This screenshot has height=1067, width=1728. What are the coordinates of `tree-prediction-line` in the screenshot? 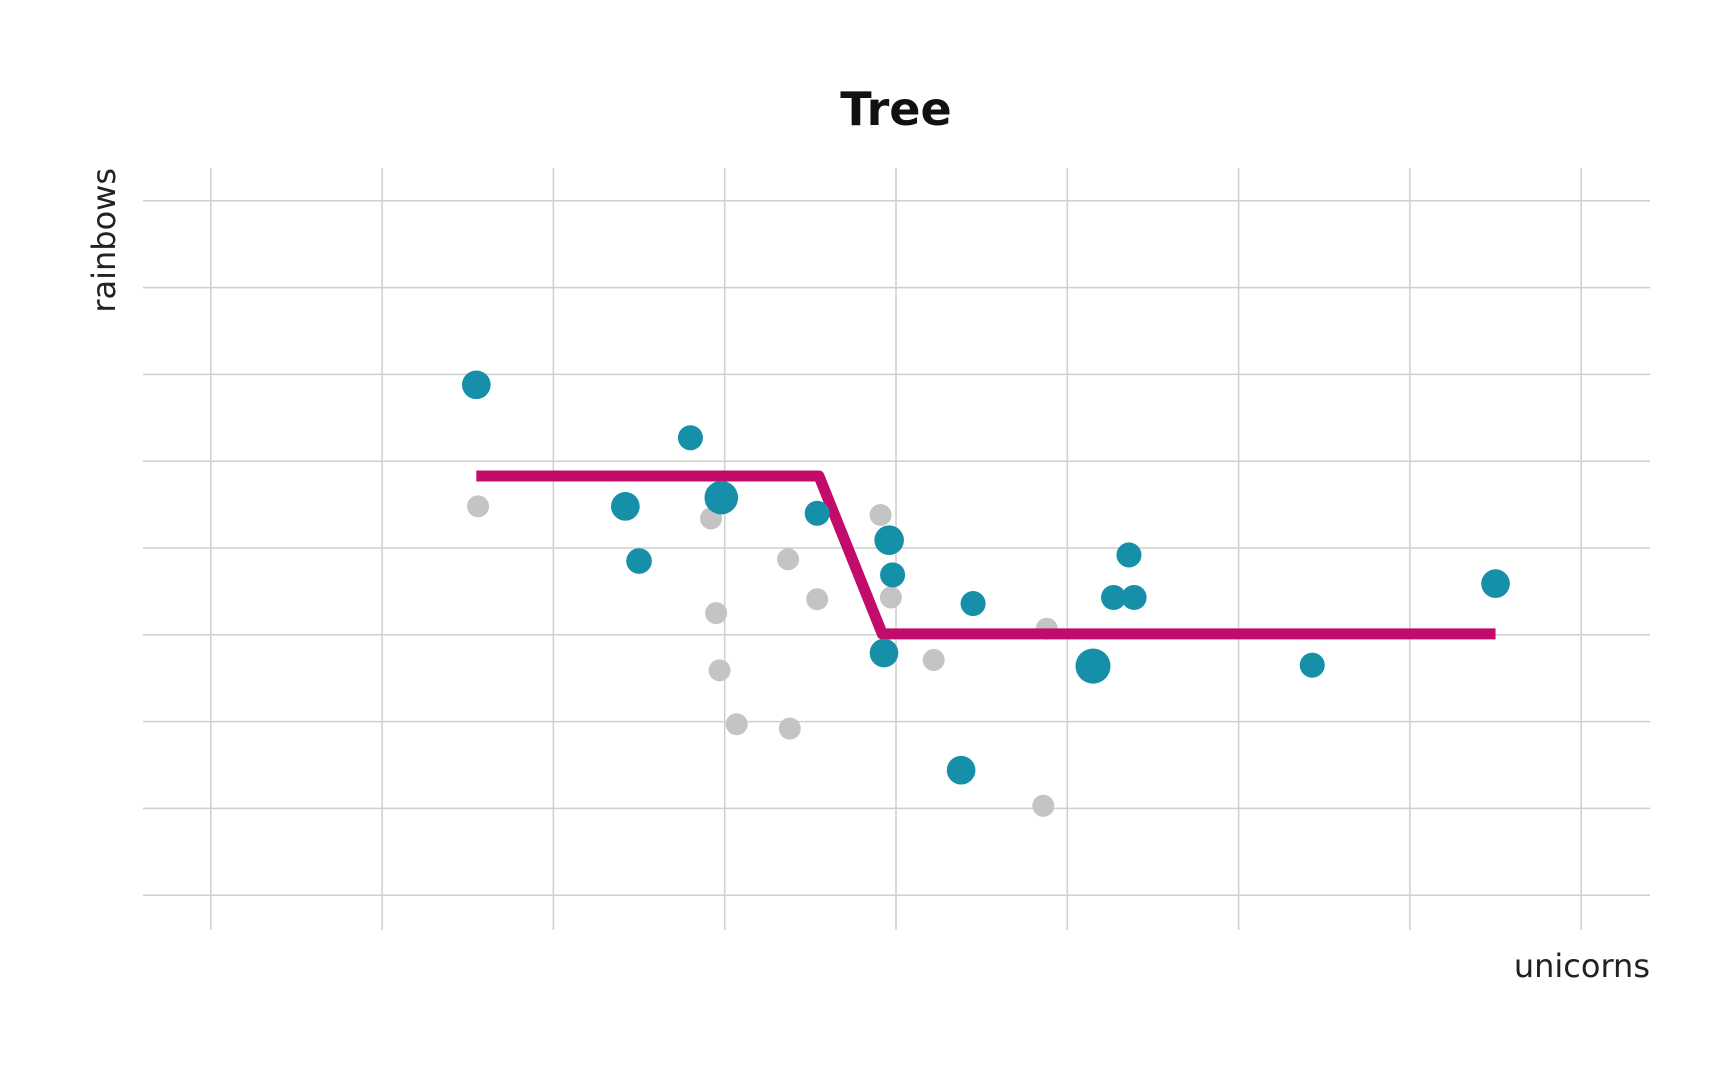 It's located at (986, 555).